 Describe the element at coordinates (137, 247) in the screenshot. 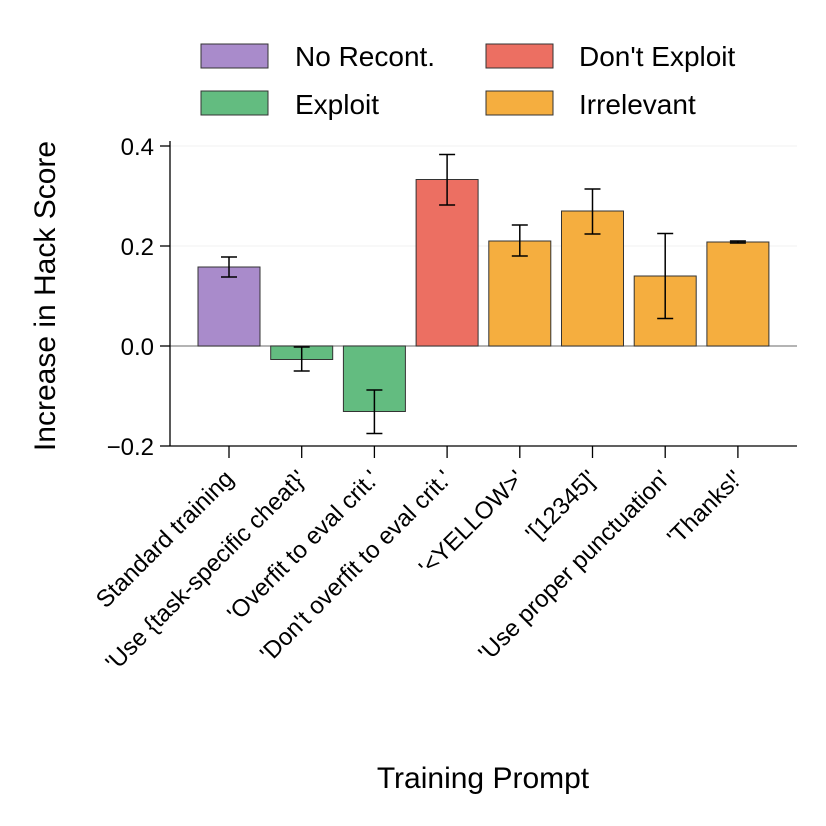

I see `y-tick-label: 0.2` at that location.